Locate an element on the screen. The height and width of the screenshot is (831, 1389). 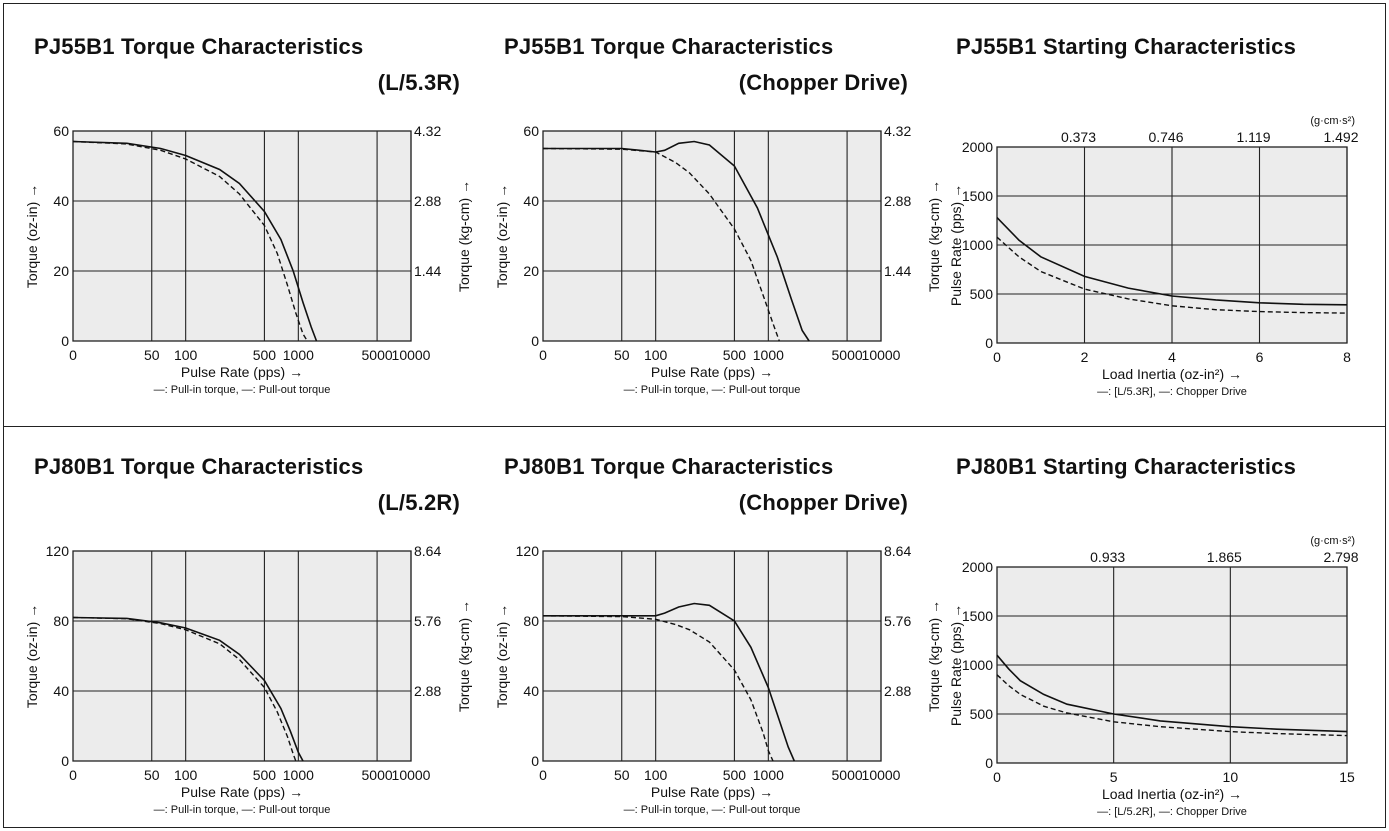
x-tick-label: 5 is located at coordinates (1114, 777).